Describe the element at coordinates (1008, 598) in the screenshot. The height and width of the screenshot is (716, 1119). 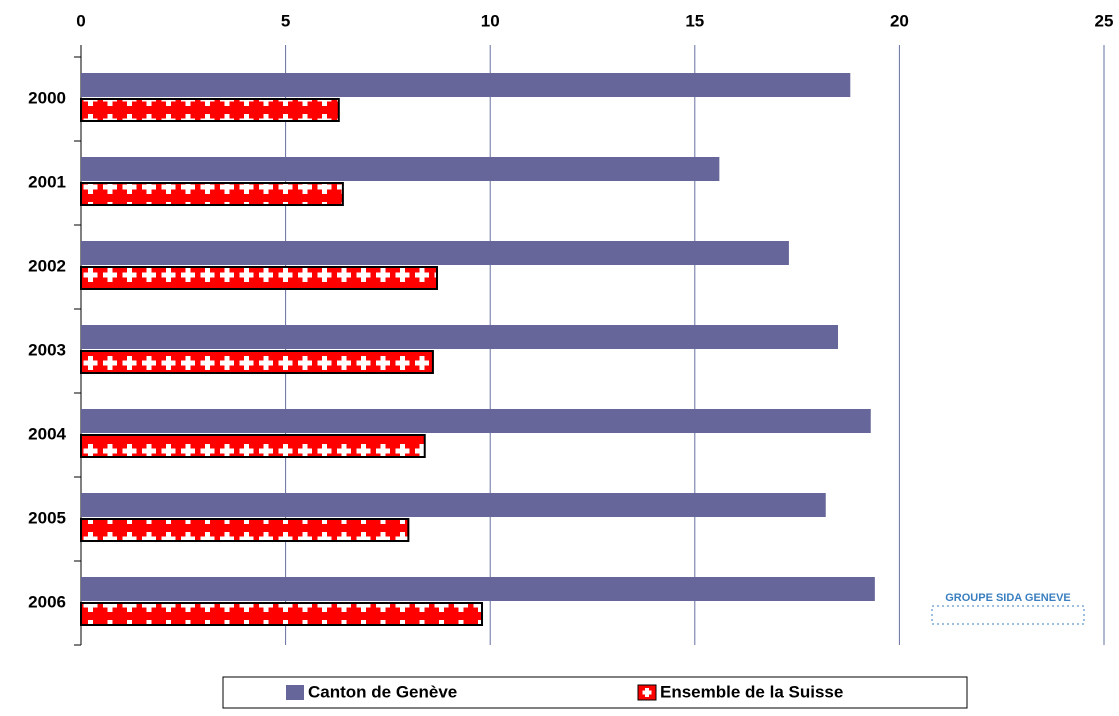
I see `logo-text: GROUPE SIDA GENEVE` at that location.